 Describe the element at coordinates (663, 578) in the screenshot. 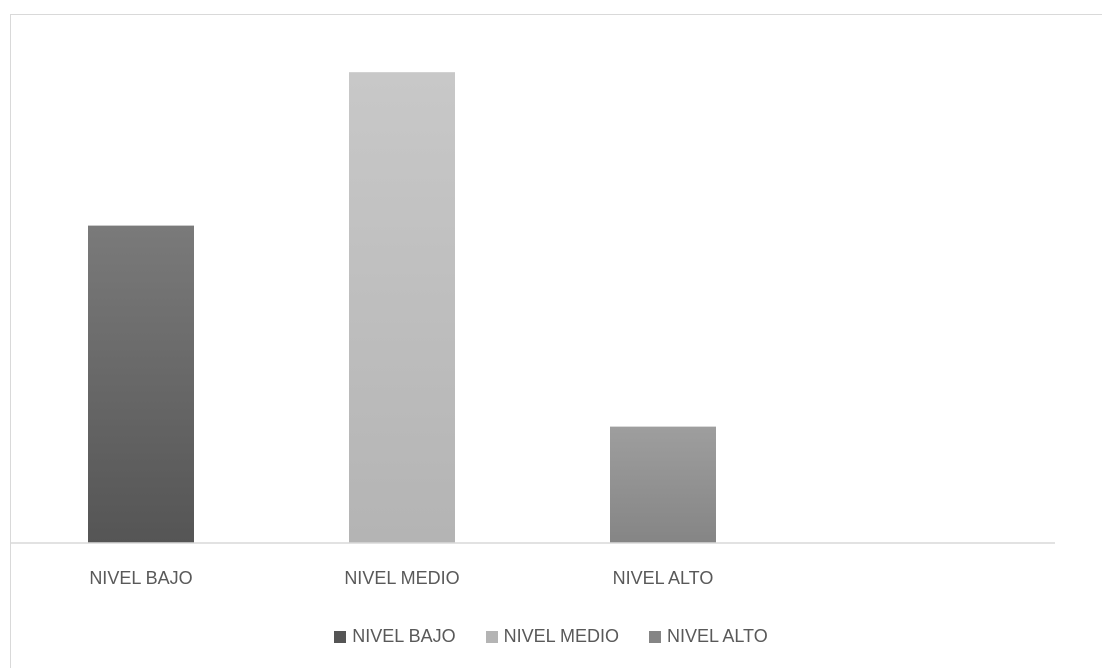

I see `x-tick-label-nivel-alto: NIVEL ALTO` at that location.